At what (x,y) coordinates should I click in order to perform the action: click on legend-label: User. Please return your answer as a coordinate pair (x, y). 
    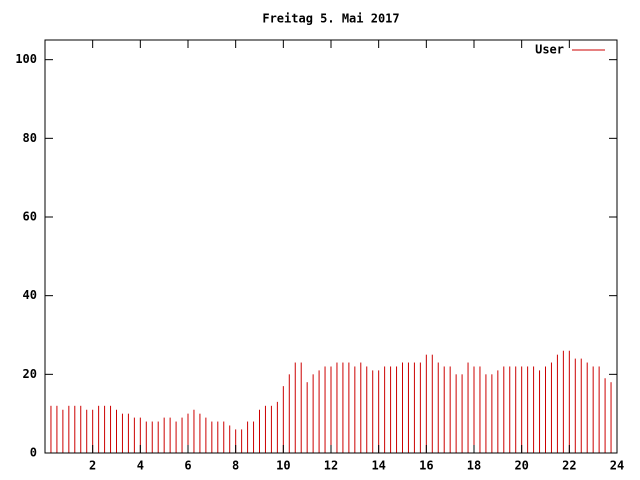
    Looking at the image, I should click on (549, 50).